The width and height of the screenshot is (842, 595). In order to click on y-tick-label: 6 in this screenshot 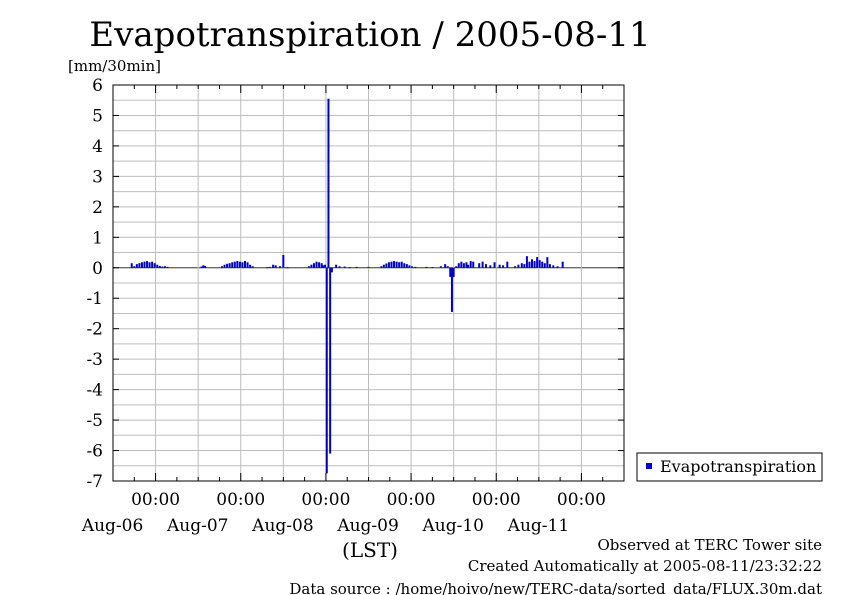, I will do `click(97, 86)`.